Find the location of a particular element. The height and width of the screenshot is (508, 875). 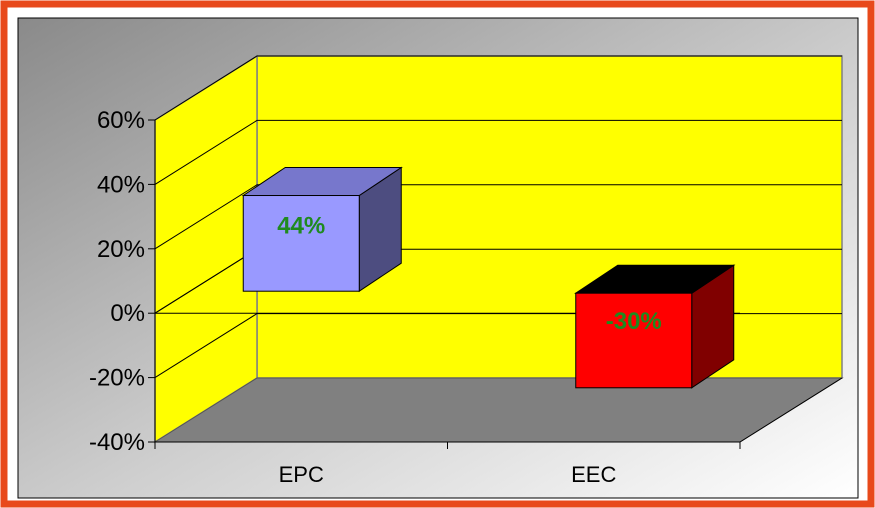

bar-eec is located at coordinates (655, 326).